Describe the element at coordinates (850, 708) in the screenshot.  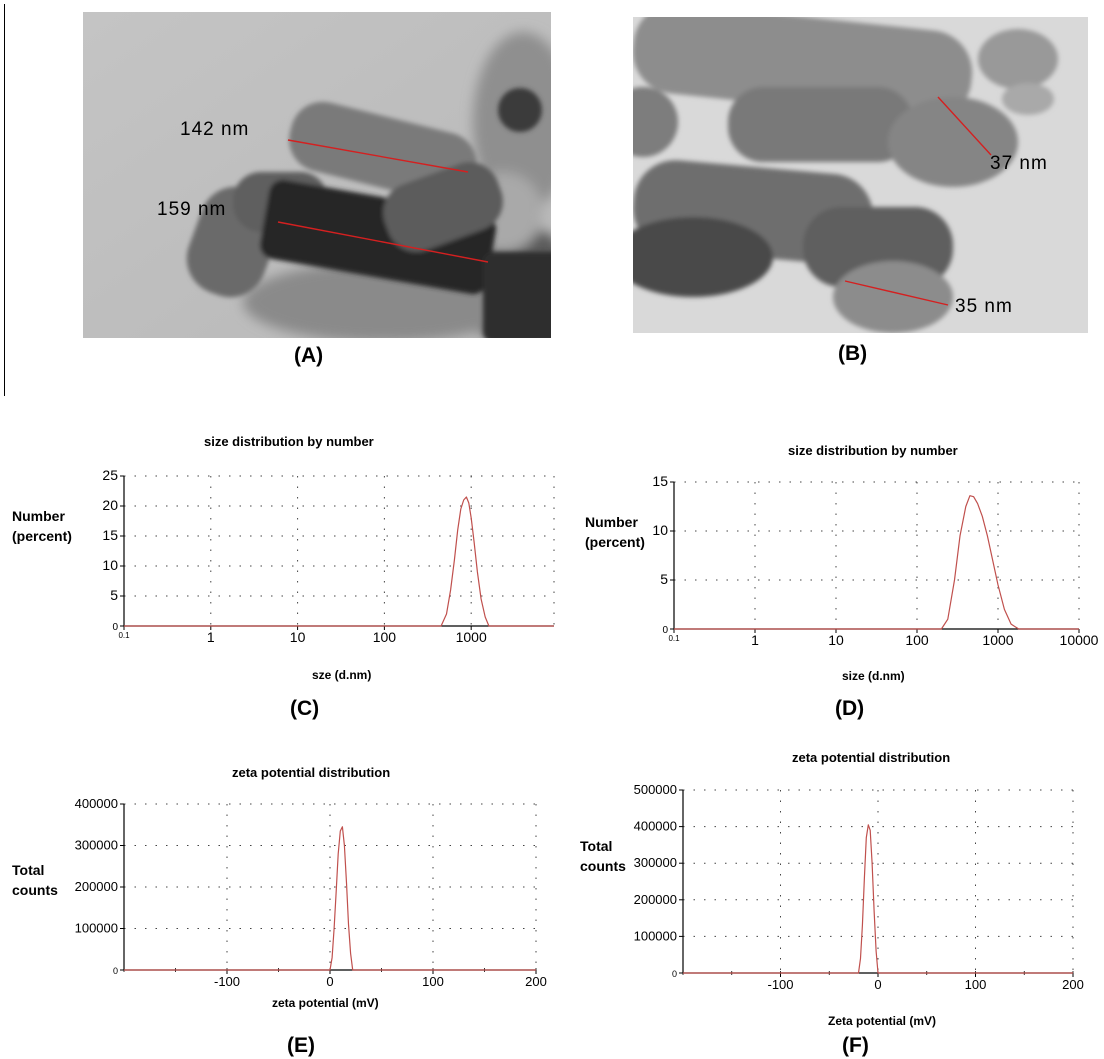
I see `panel-label-d: (D)` at that location.